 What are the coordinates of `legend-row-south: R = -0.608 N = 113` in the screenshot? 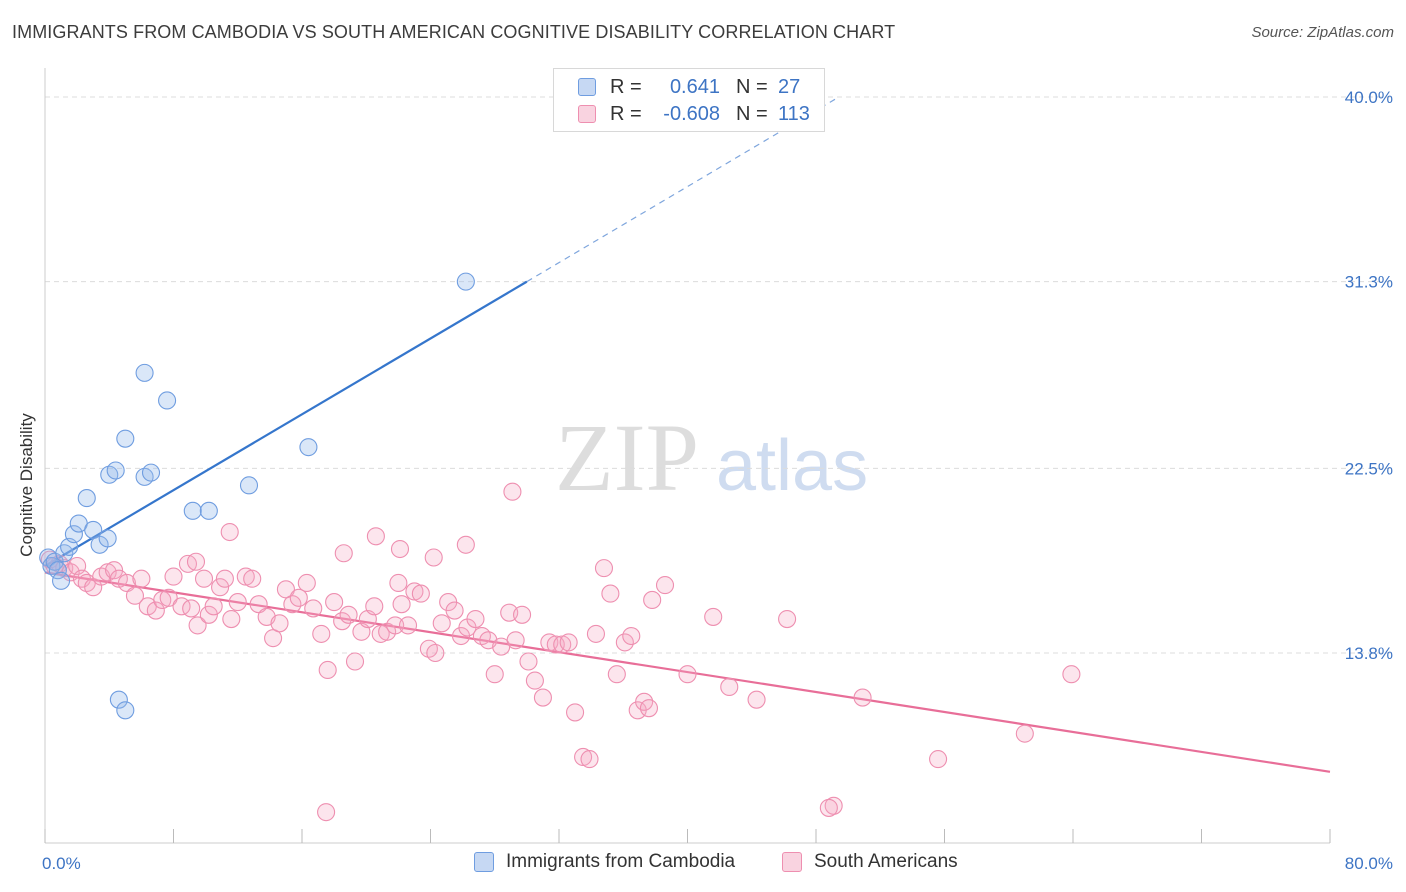 It's located at (694, 114).